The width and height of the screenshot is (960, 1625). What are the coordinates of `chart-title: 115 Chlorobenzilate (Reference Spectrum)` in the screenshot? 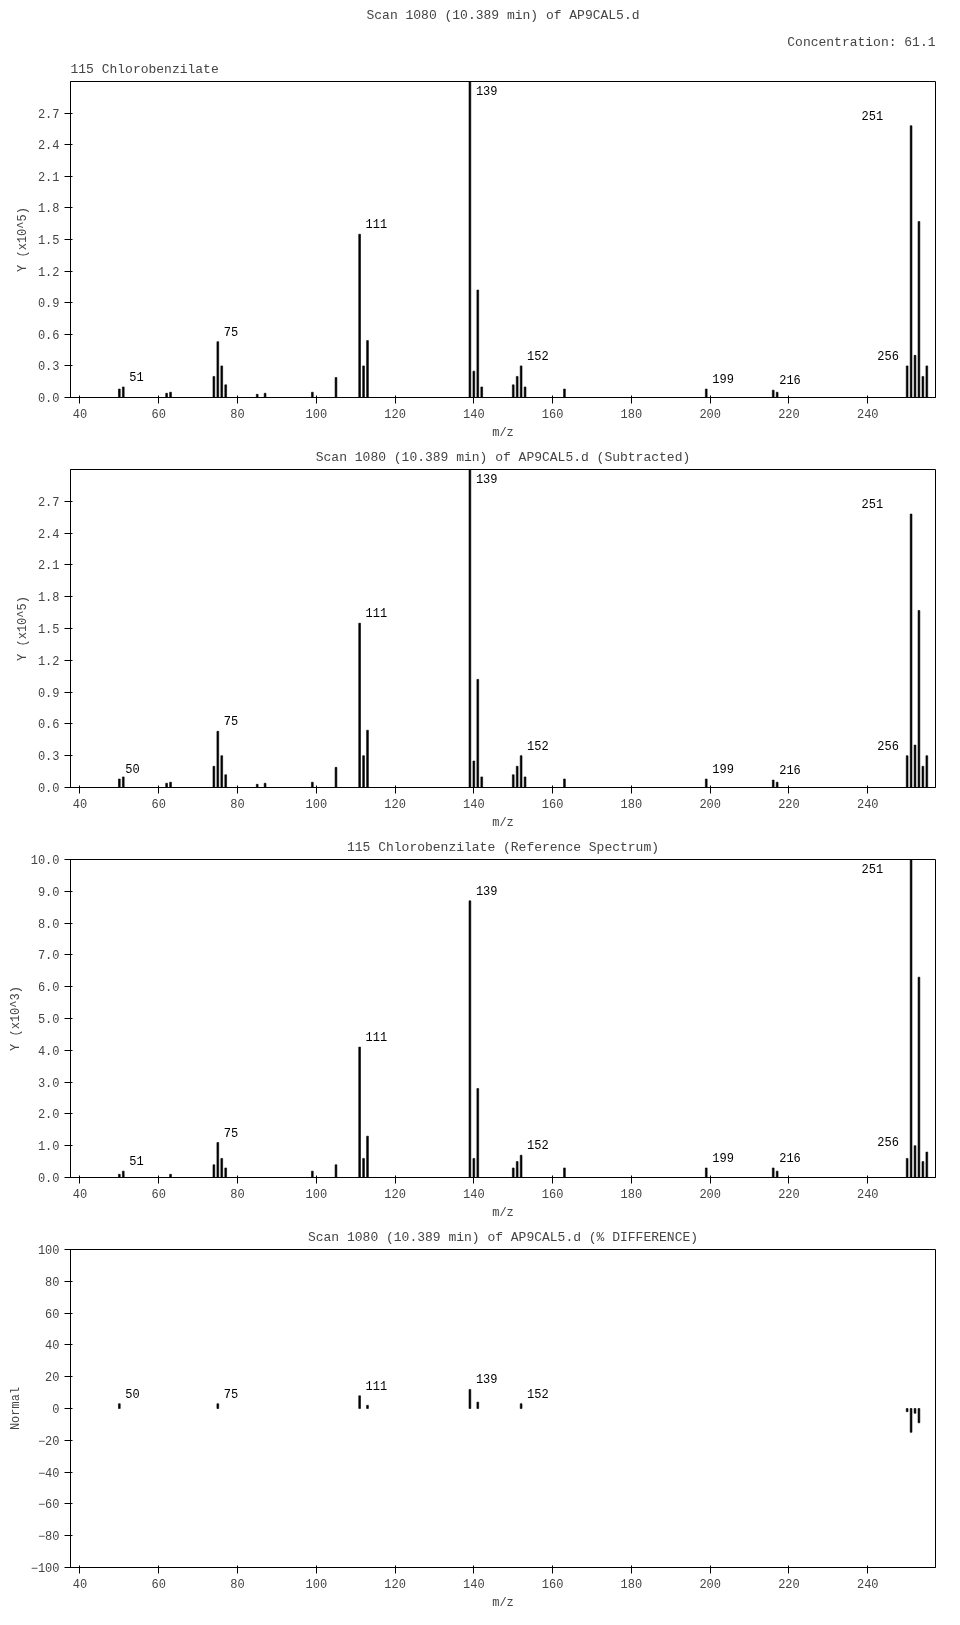 It's located at (503, 847).